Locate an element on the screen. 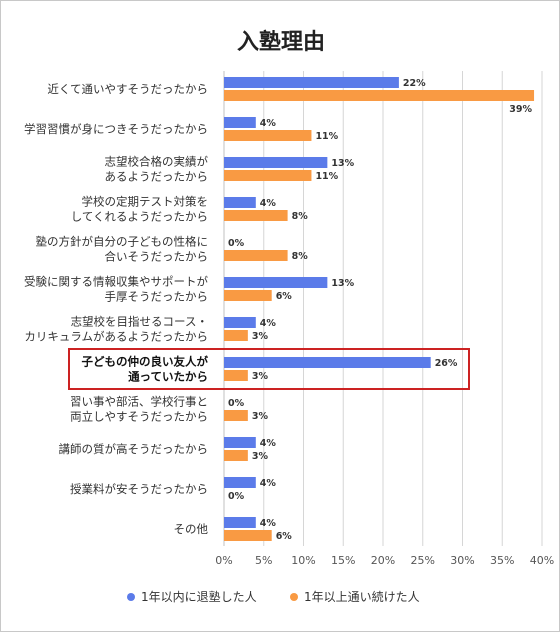 The width and height of the screenshot is (560, 633). data-label: 39% is located at coordinates (520, 109).